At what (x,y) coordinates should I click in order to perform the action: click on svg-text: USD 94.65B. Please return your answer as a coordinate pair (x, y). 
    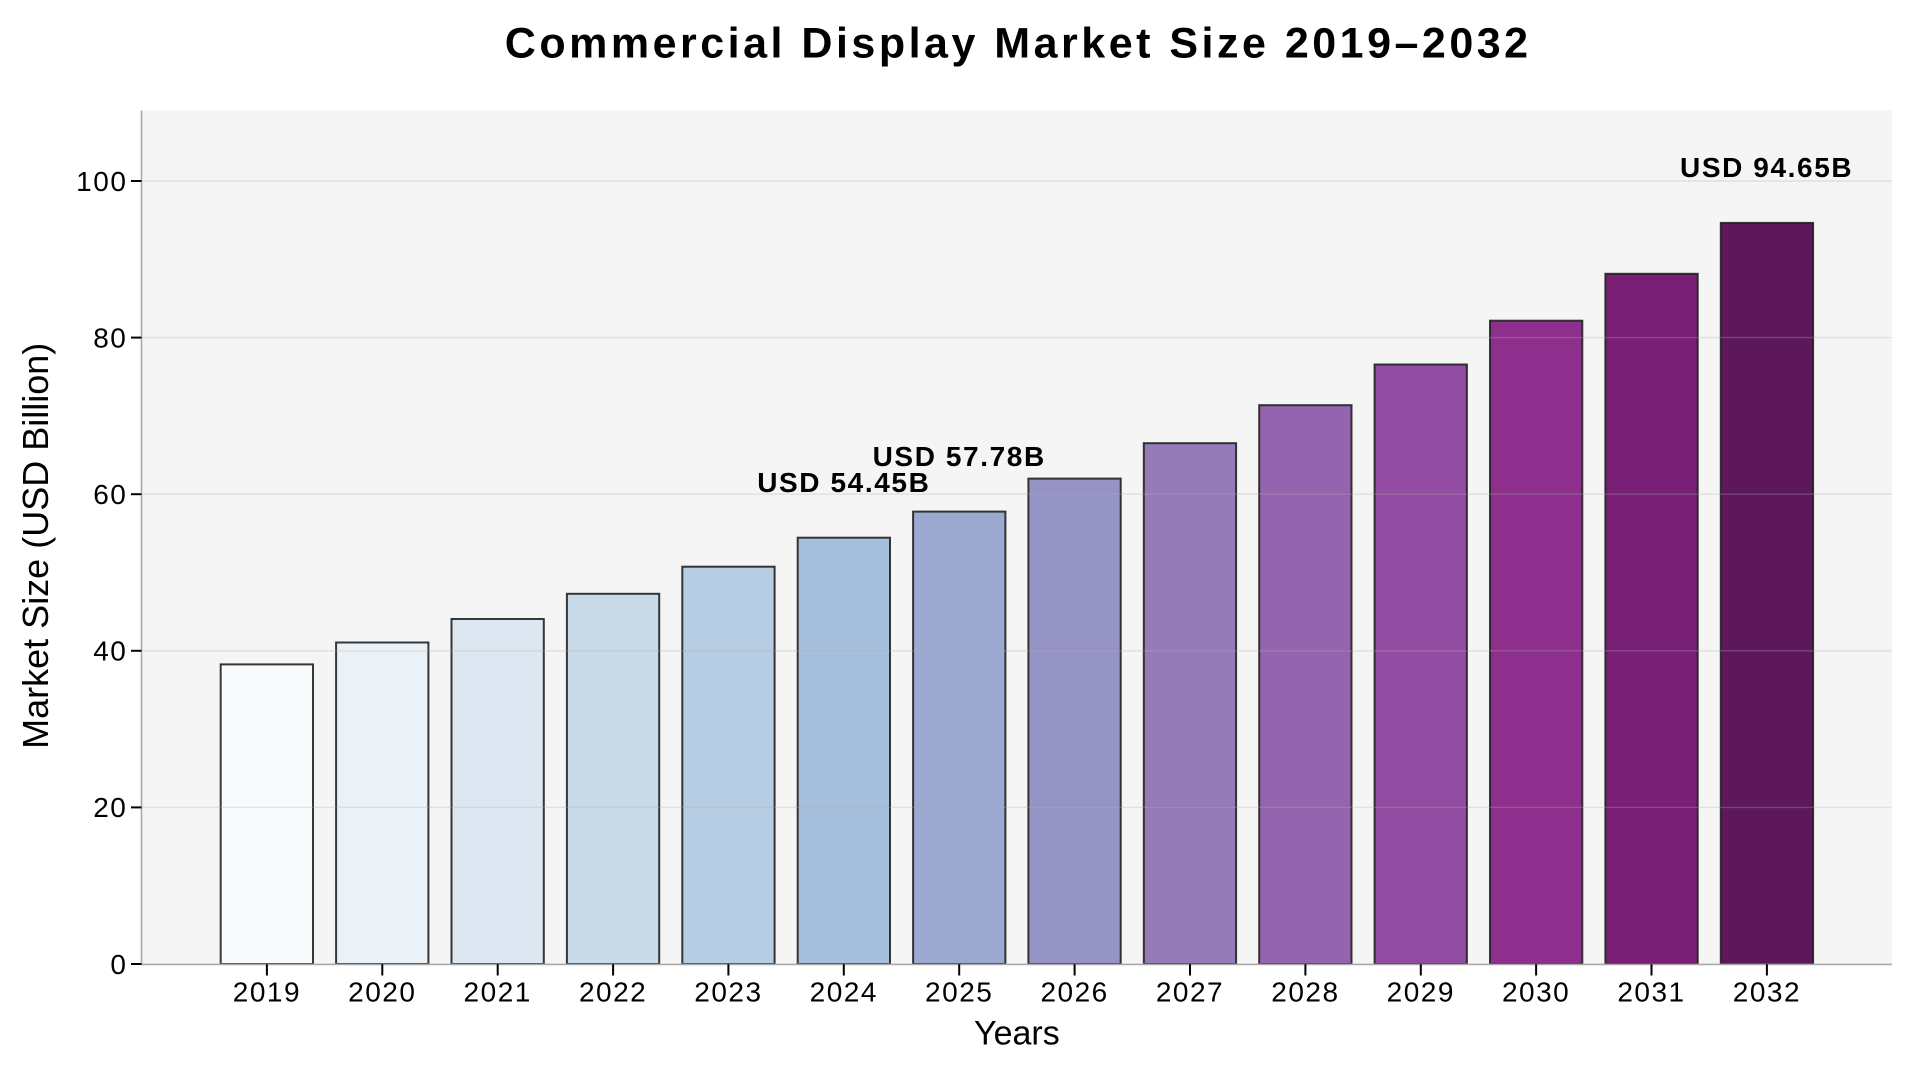
    Looking at the image, I should click on (1766, 167).